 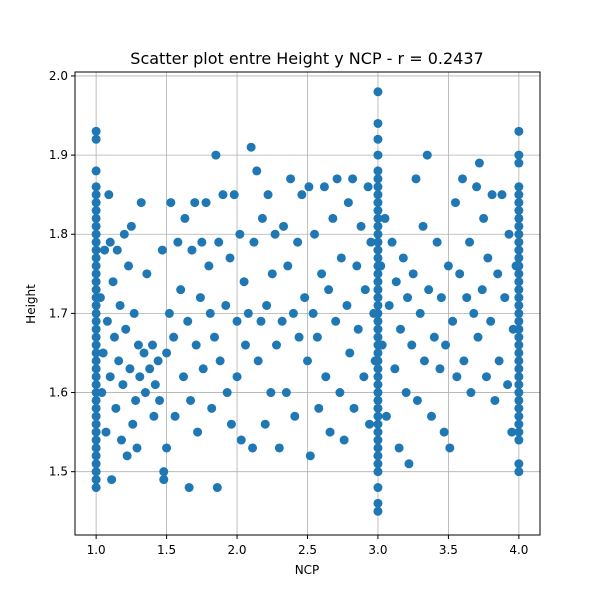 What do you see at coordinates (236, 550) in the screenshot?
I see `x-tick-label: 2.0` at bounding box center [236, 550].